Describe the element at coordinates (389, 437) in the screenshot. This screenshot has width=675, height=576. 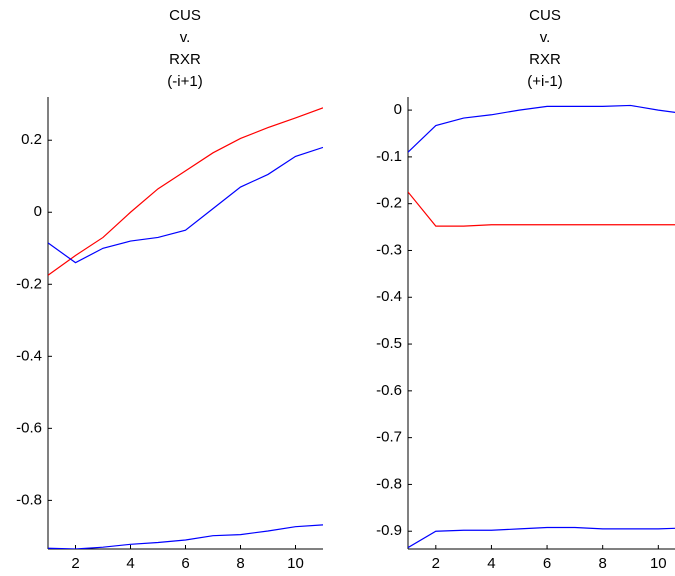
I see `y-tick-label: -0.7` at that location.